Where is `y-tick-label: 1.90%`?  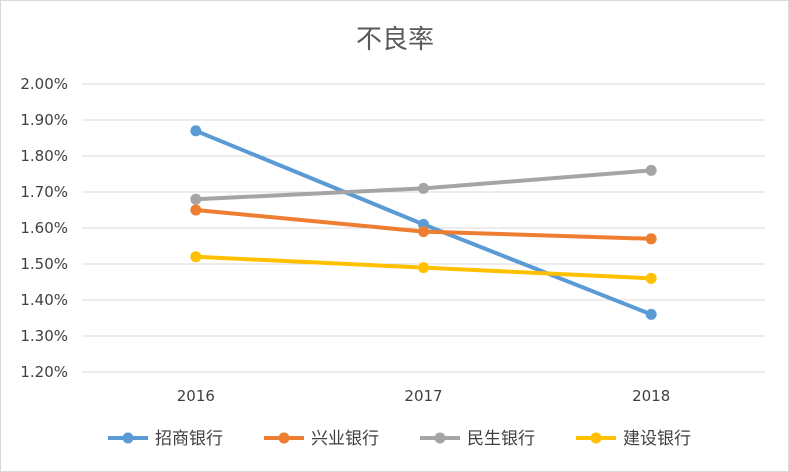 y-tick-label: 1.90% is located at coordinates (44, 120).